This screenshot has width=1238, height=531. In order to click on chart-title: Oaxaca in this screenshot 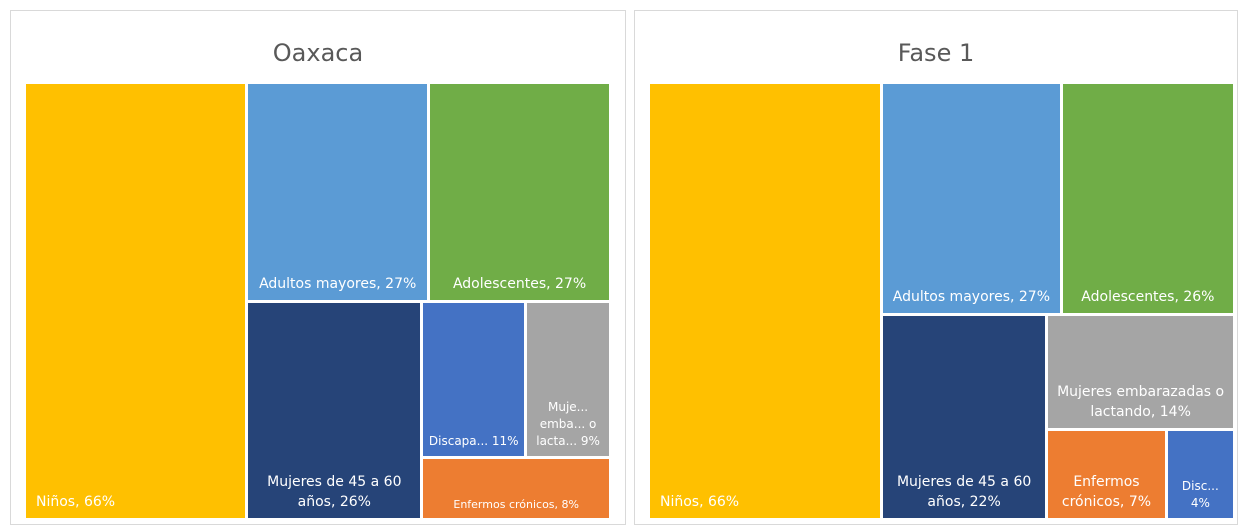, I will do `click(318, 53)`.